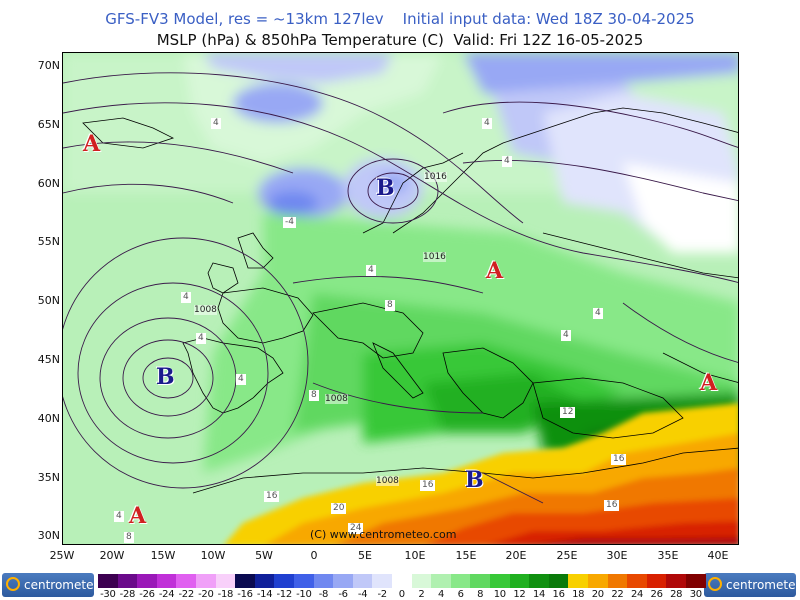 This screenshot has width=800, height=600. What do you see at coordinates (460, 594) in the screenshot?
I see `scale-tick-label: 6` at bounding box center [460, 594].